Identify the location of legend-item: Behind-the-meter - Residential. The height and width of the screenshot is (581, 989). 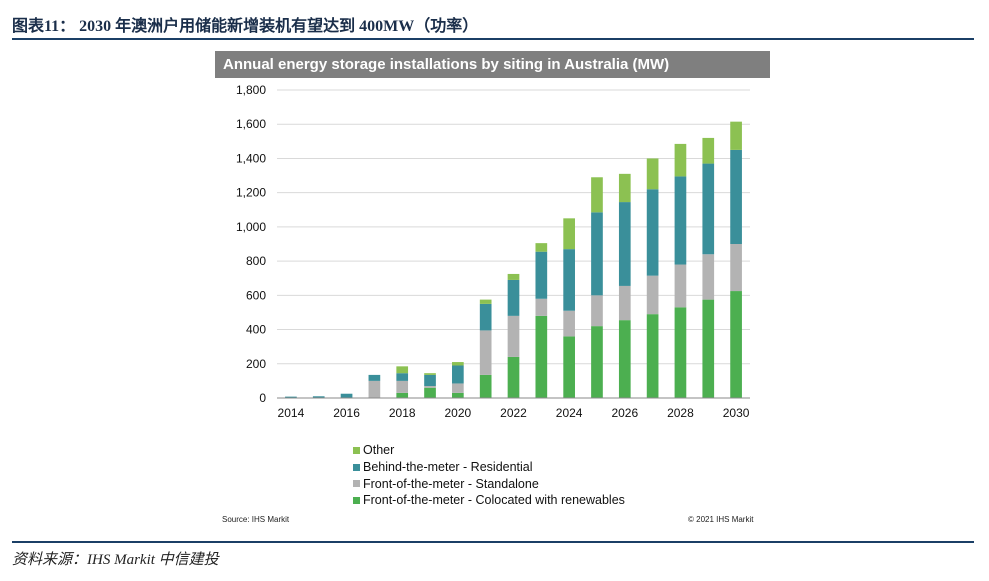
(489, 467).